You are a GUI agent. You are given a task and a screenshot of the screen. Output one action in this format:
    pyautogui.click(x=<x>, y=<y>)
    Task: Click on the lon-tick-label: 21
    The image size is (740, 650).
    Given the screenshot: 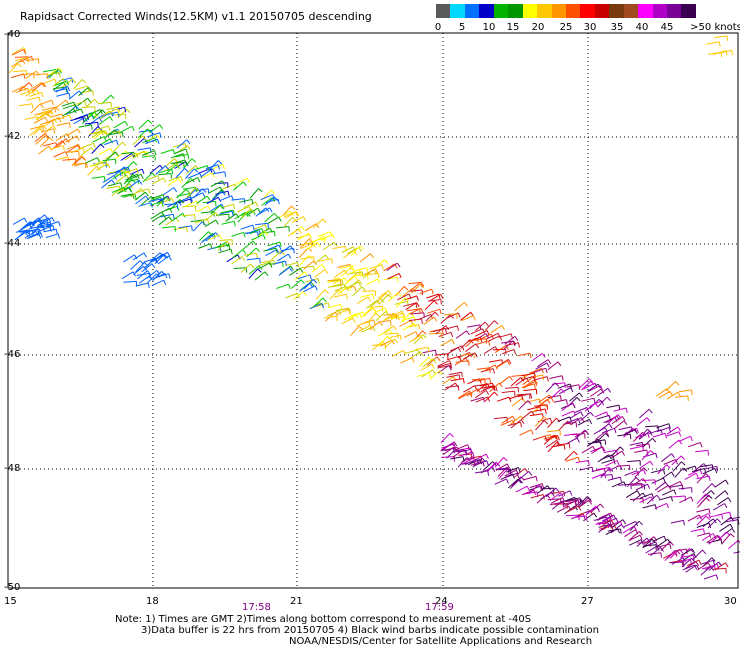 What is the action you would take?
    pyautogui.click(x=296, y=601)
    